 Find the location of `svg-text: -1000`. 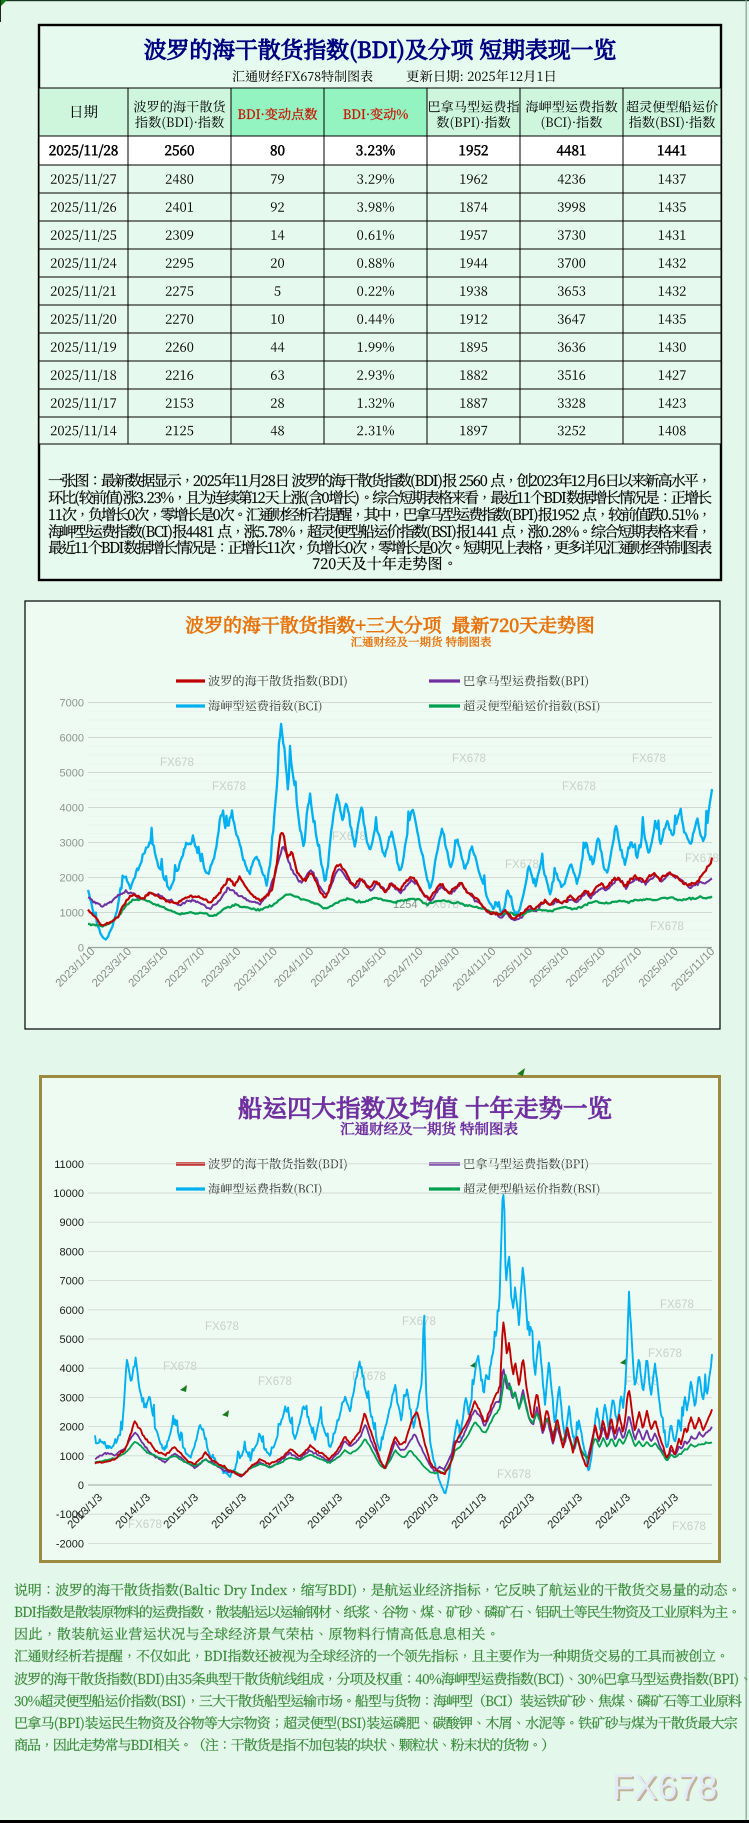

svg-text: -1000 is located at coordinates (70, 1515).